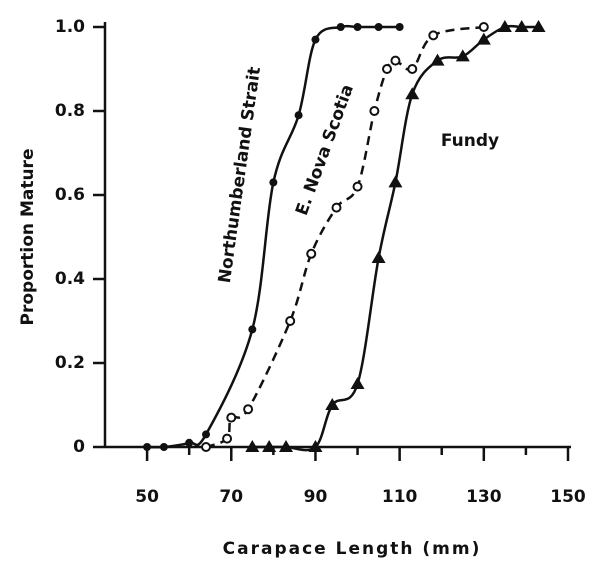 The height and width of the screenshot is (563, 608). I want to click on x-tick-label: 90, so click(316, 497).